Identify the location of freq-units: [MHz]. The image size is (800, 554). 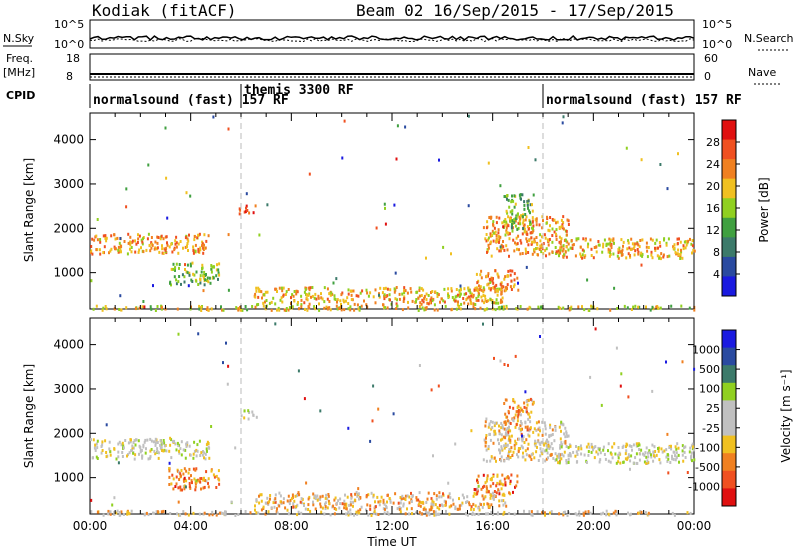
(19, 72).